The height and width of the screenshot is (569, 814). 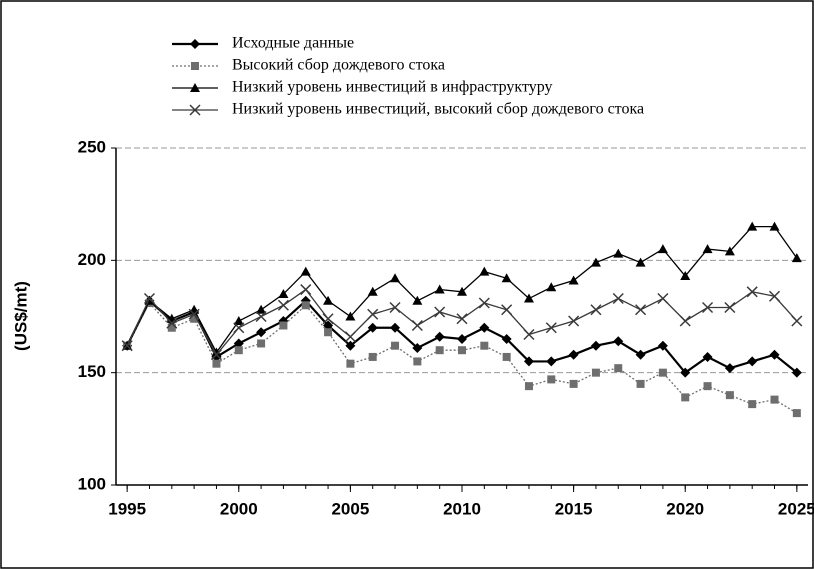 What do you see at coordinates (92, 146) in the screenshot?
I see `y-tick-label: 250` at bounding box center [92, 146].